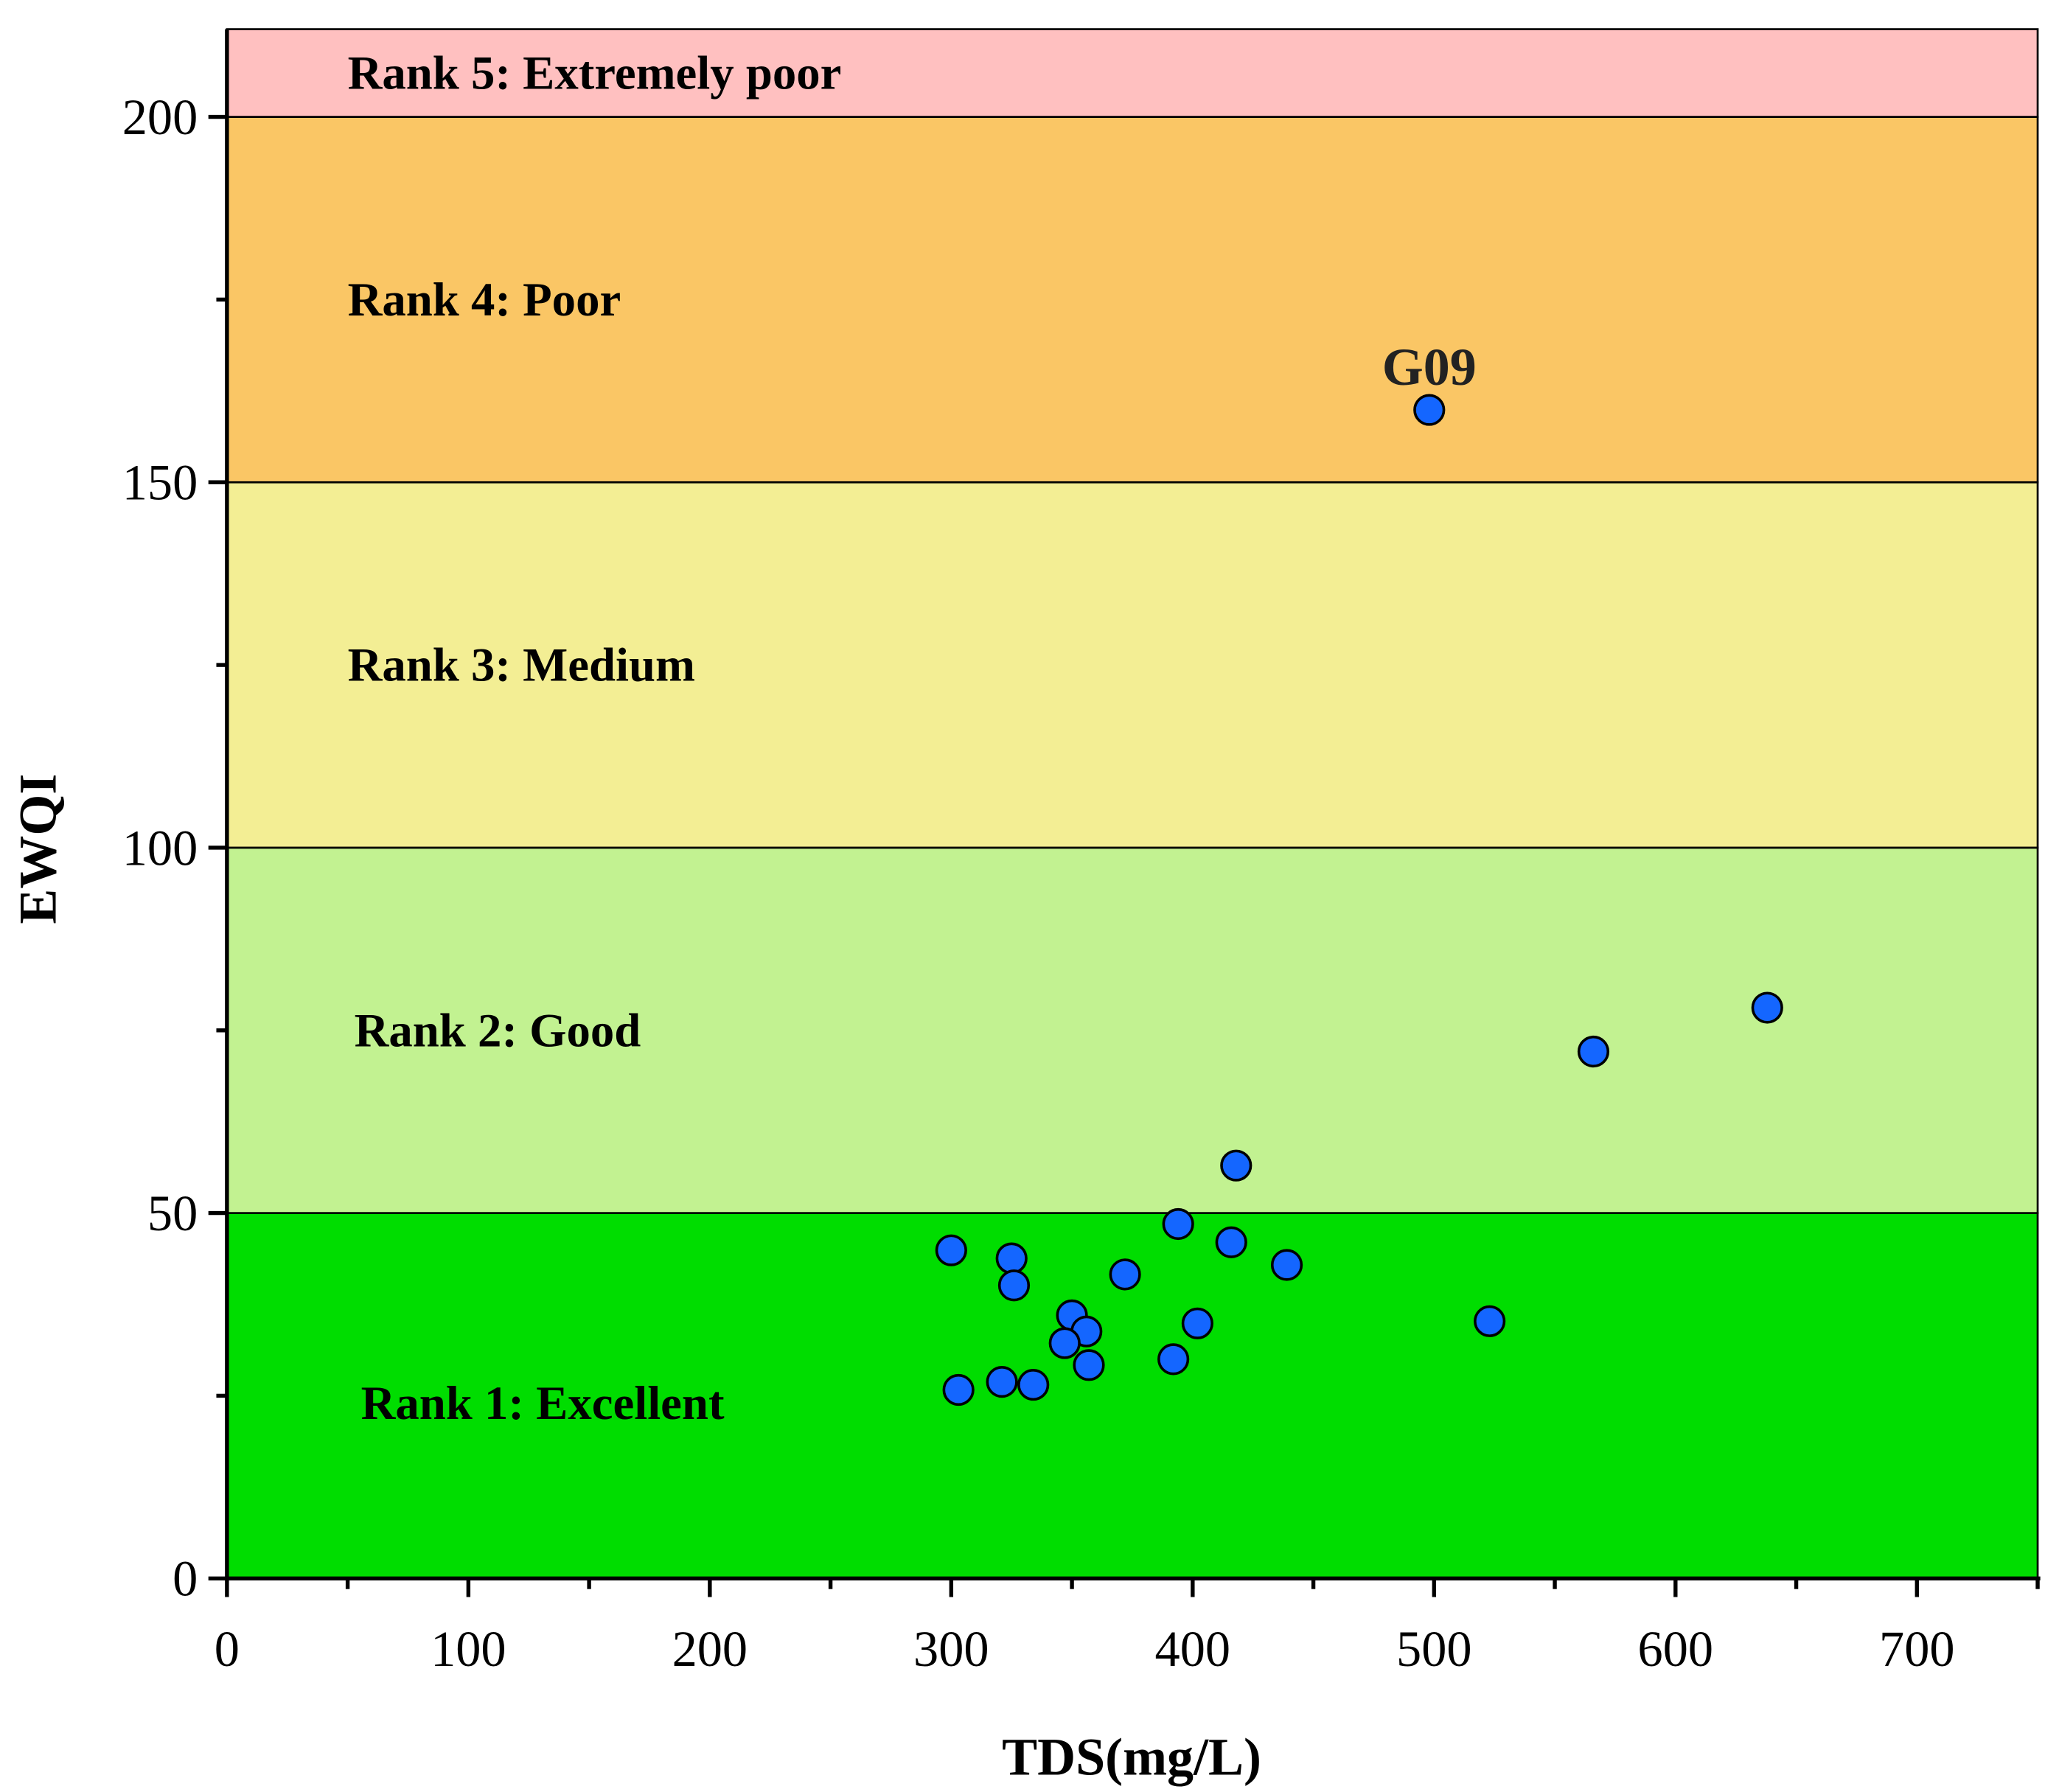  What do you see at coordinates (1429, 367) in the screenshot?
I see `point-label: G09` at bounding box center [1429, 367].